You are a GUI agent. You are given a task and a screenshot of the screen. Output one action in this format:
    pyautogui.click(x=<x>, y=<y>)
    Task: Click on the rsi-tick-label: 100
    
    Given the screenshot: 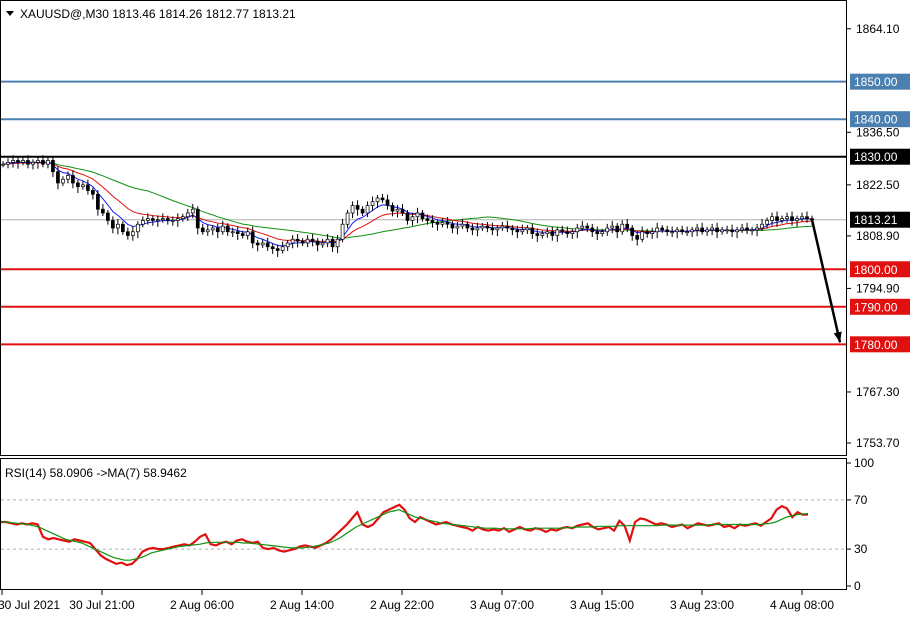 What is the action you would take?
    pyautogui.click(x=864, y=463)
    